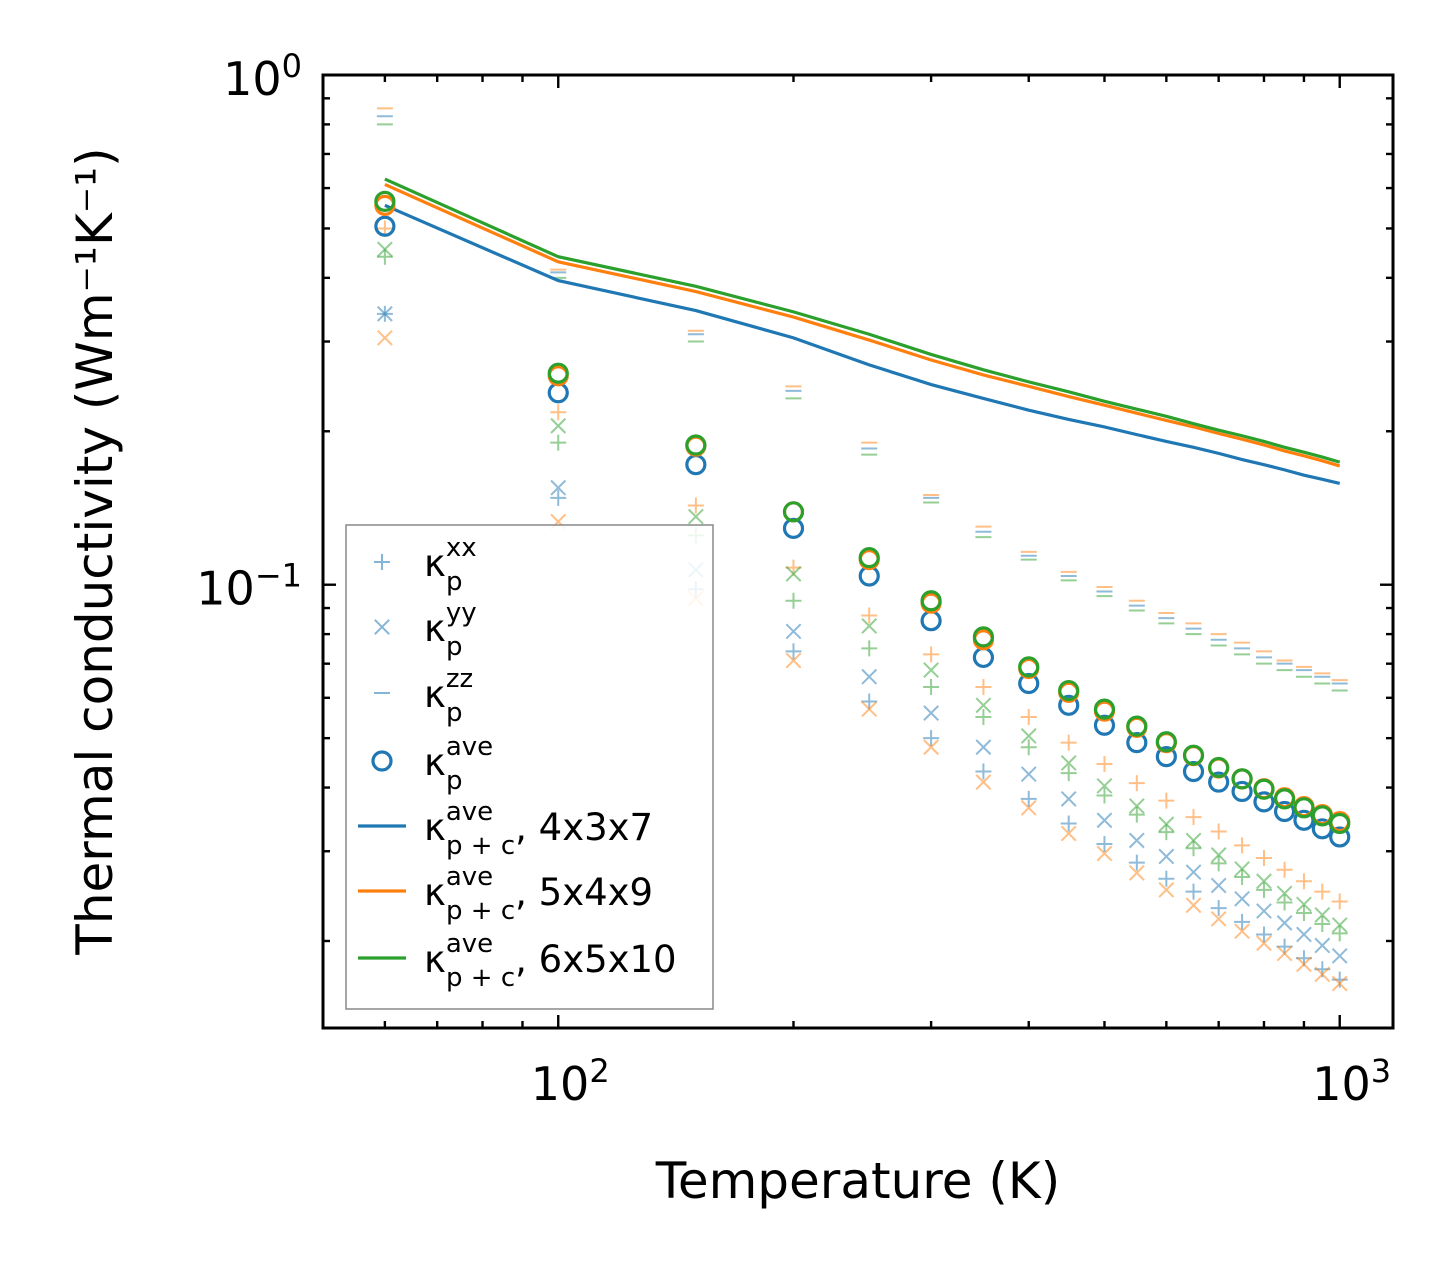 The width and height of the screenshot is (1454, 1269). I want to click on kyy-point-4x3x7-900K, so click(1304, 934).